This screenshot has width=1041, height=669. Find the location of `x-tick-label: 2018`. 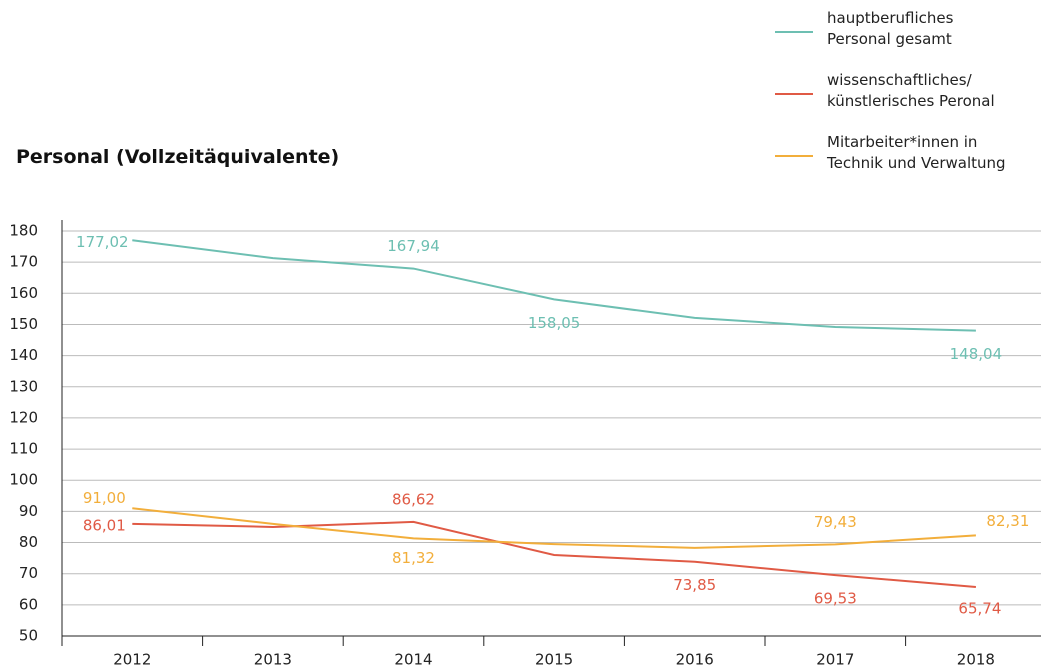

x-tick-label: 2018 is located at coordinates (976, 660).